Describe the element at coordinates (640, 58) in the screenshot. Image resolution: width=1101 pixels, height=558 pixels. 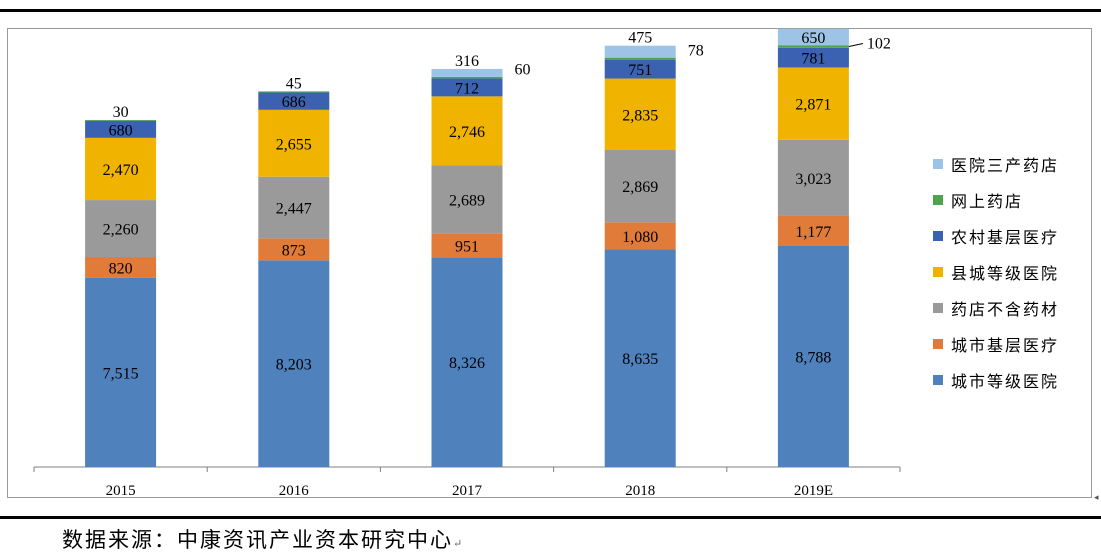
I see `bar-segment-2018-s5` at that location.